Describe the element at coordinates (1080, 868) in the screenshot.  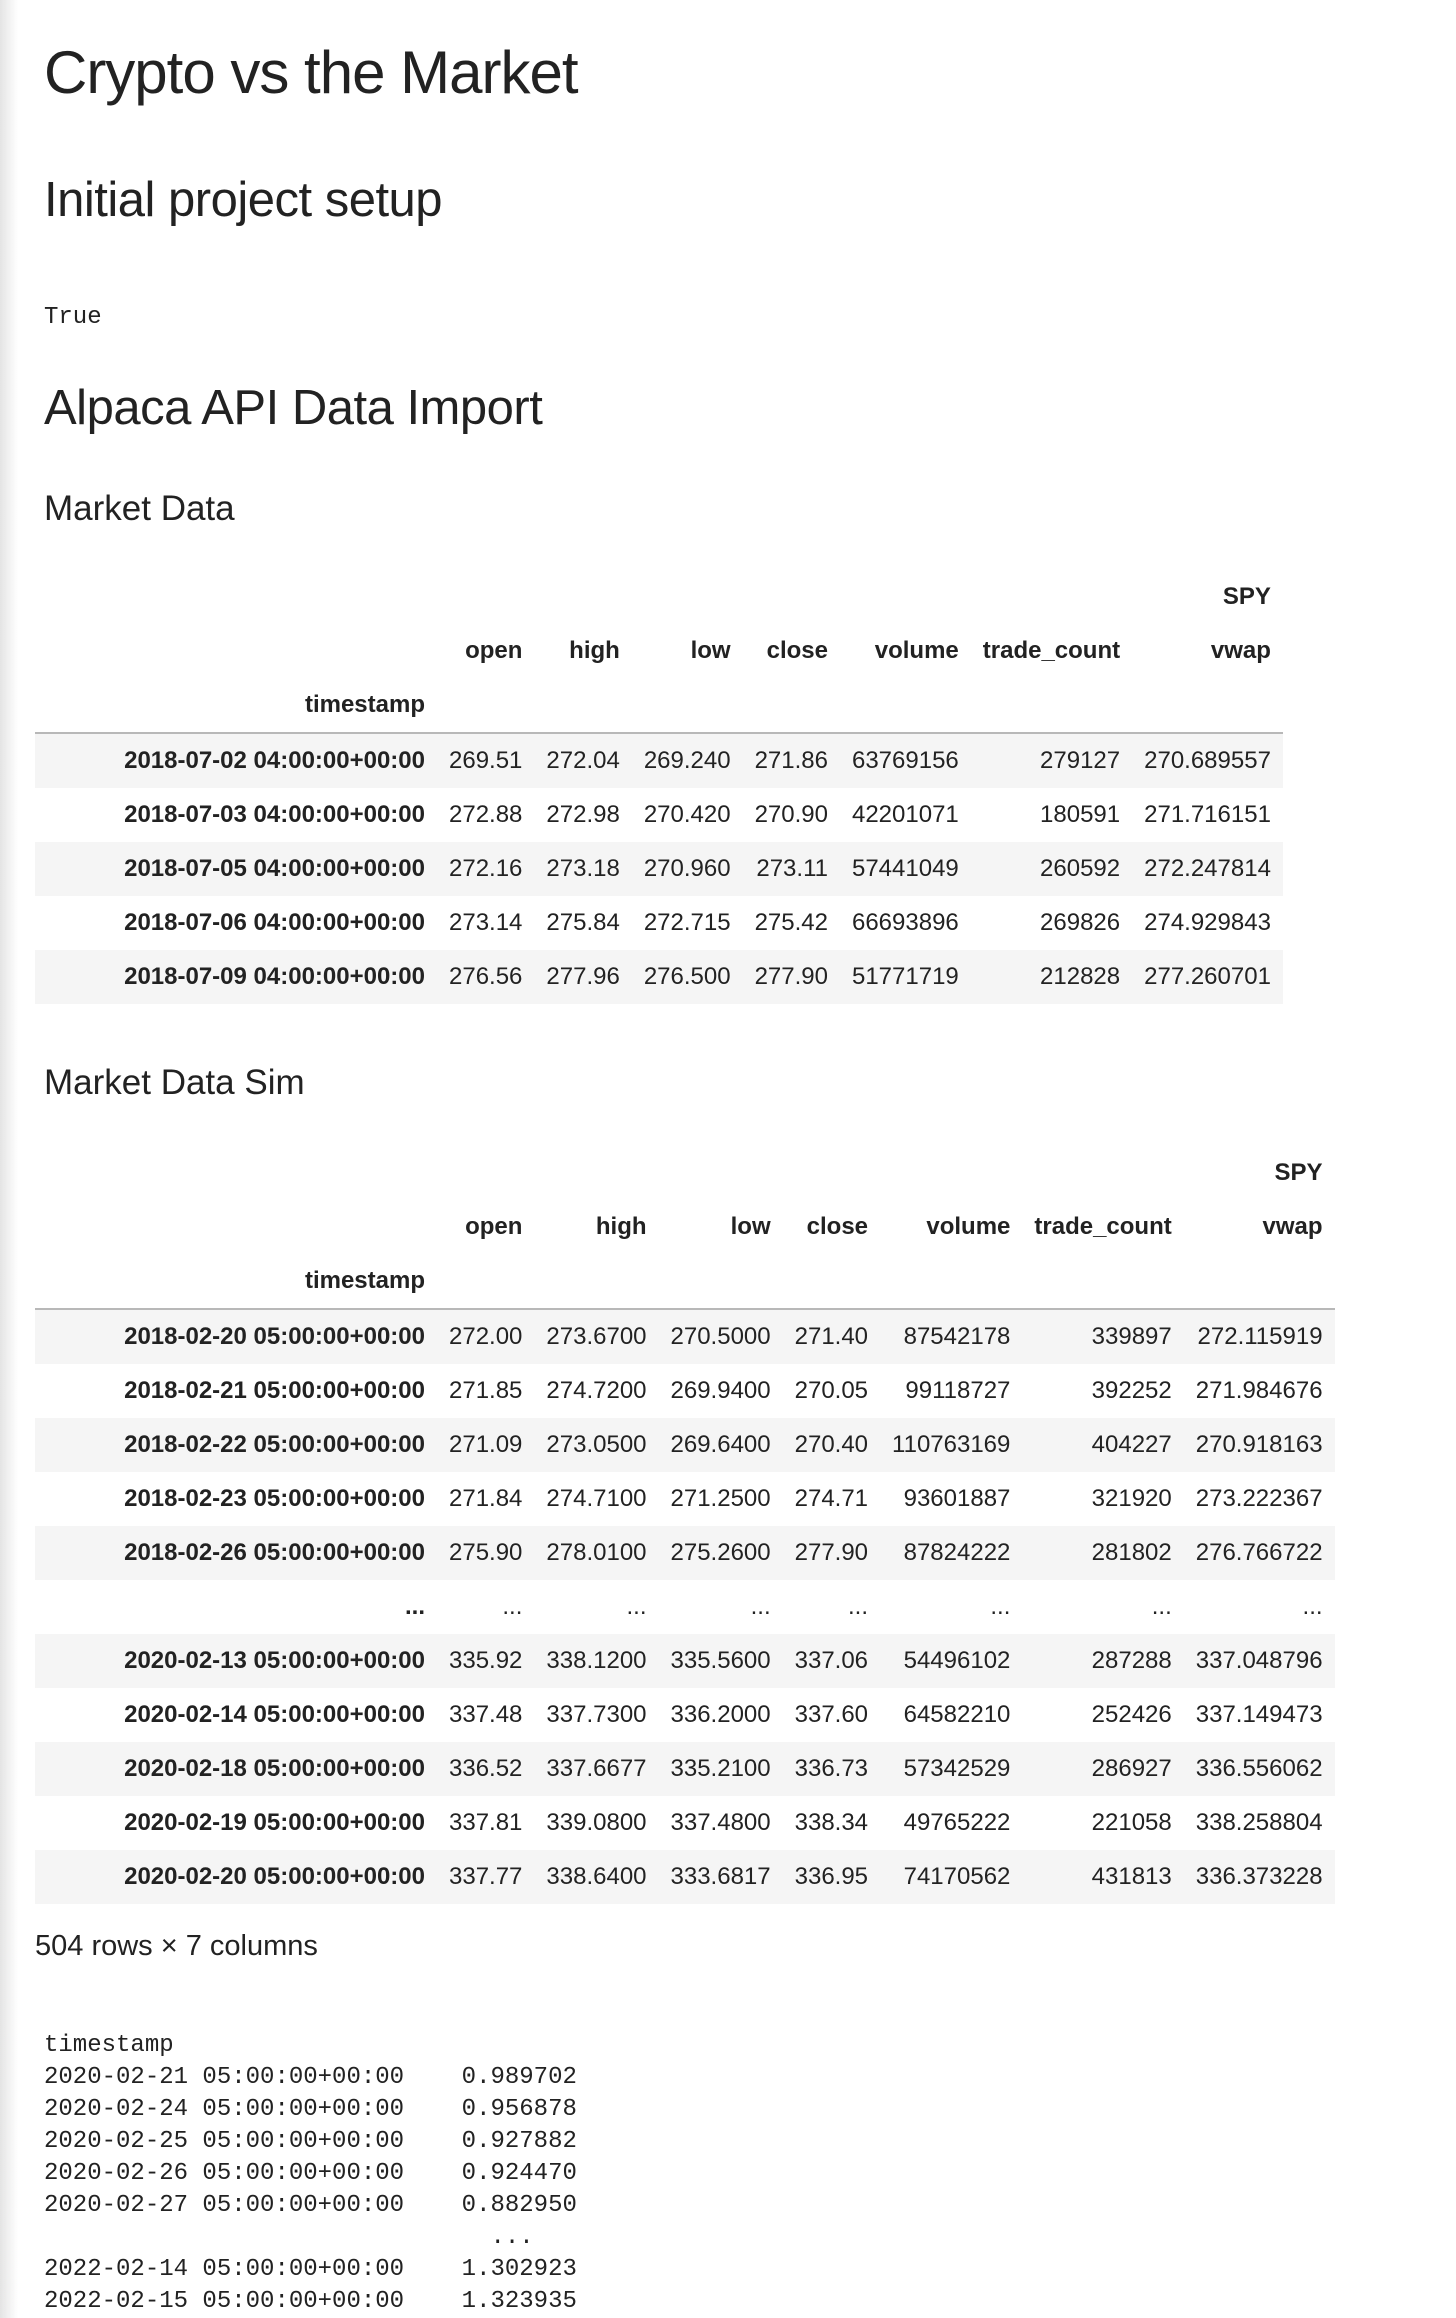
I see `table-cell: 260592` at that location.